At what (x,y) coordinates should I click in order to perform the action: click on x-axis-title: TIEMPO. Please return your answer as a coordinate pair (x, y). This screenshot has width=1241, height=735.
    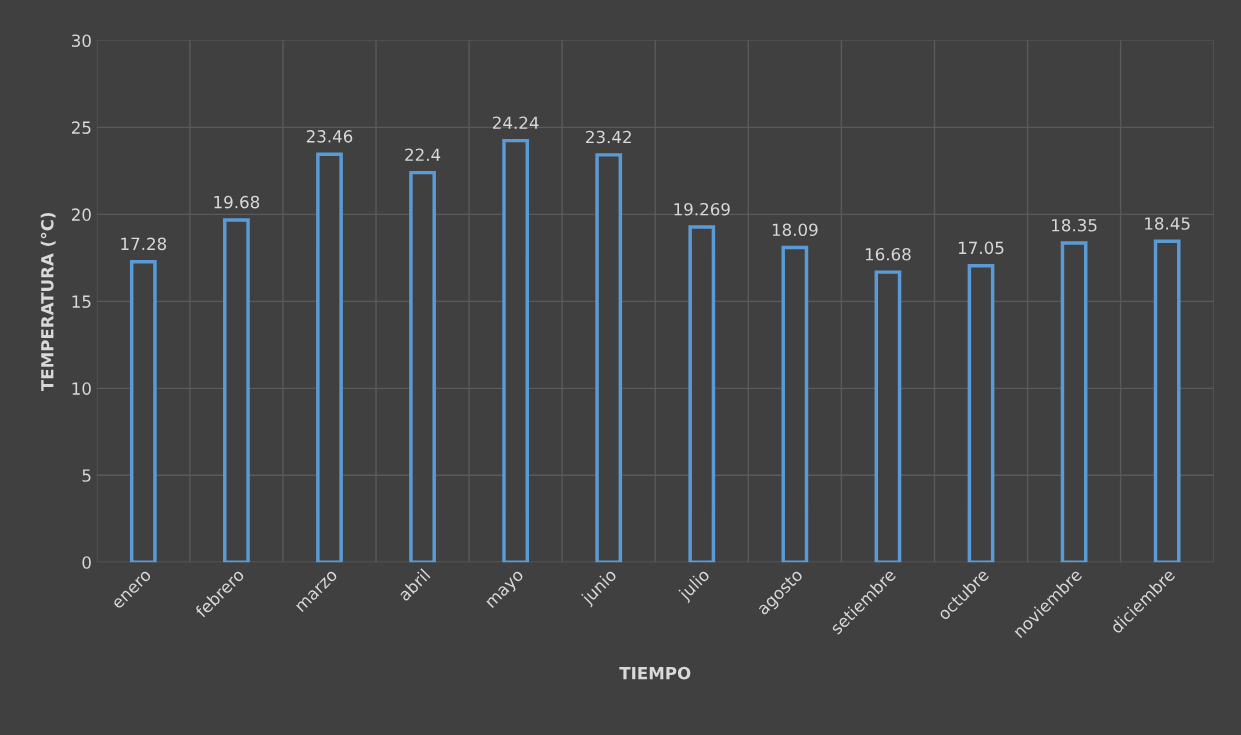
    Looking at the image, I should click on (655, 673).